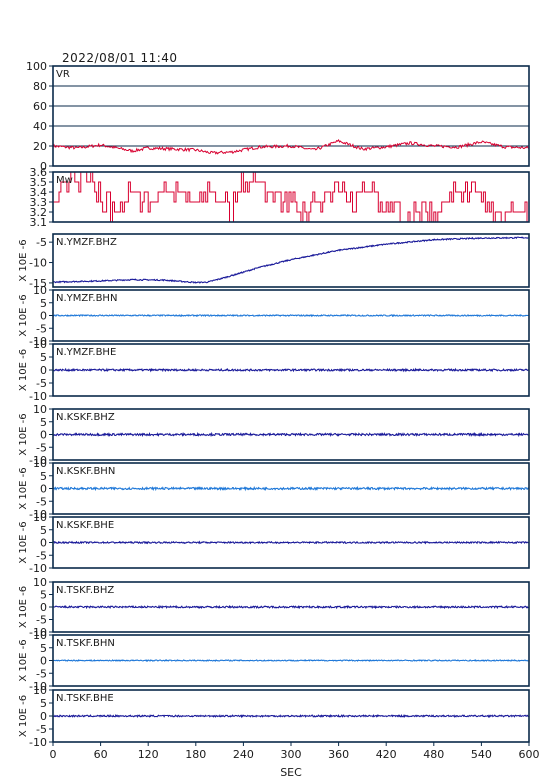 Image resolution: width=554 pixels, height=781 pixels. What do you see at coordinates (338, 754) in the screenshot?
I see `x-tick-label: 360` at bounding box center [338, 754].